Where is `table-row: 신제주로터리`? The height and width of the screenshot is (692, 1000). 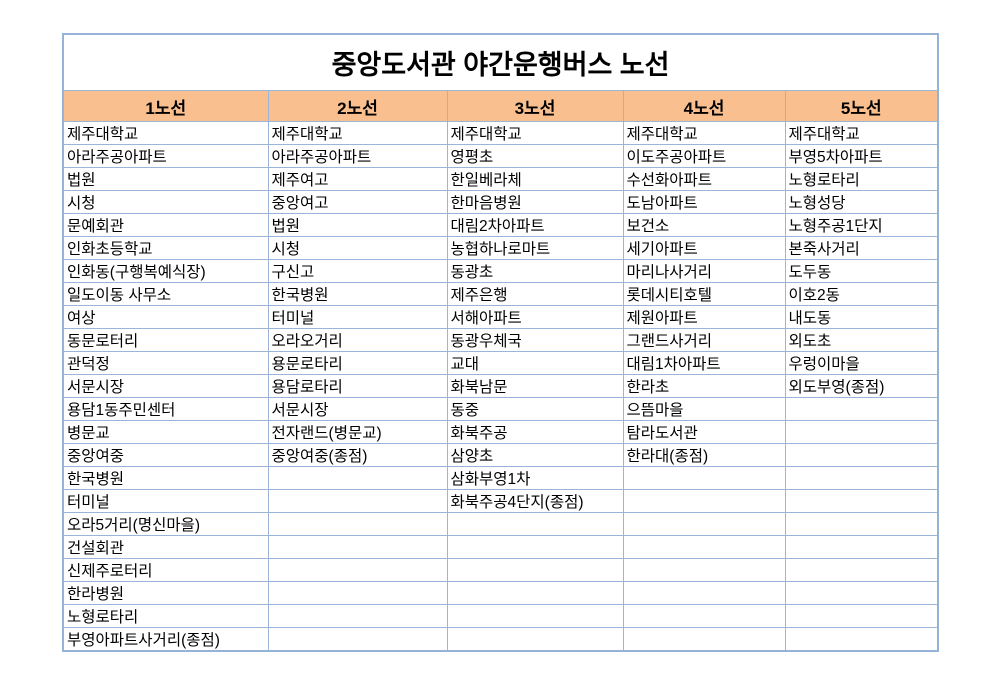 table-row: 신제주로터리 is located at coordinates (500, 570).